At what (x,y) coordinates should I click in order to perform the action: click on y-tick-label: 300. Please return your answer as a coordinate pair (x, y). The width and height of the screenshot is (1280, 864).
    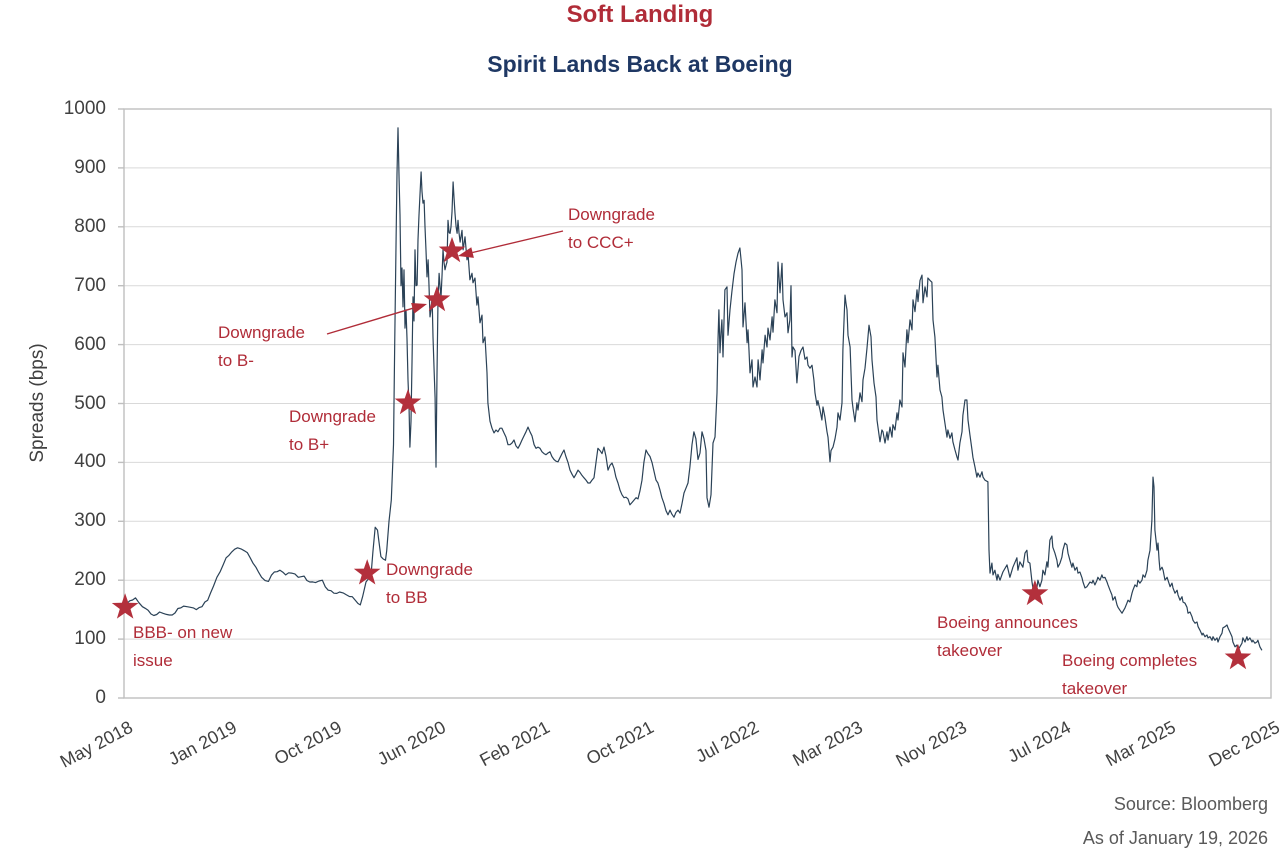
    Looking at the image, I should click on (90, 521).